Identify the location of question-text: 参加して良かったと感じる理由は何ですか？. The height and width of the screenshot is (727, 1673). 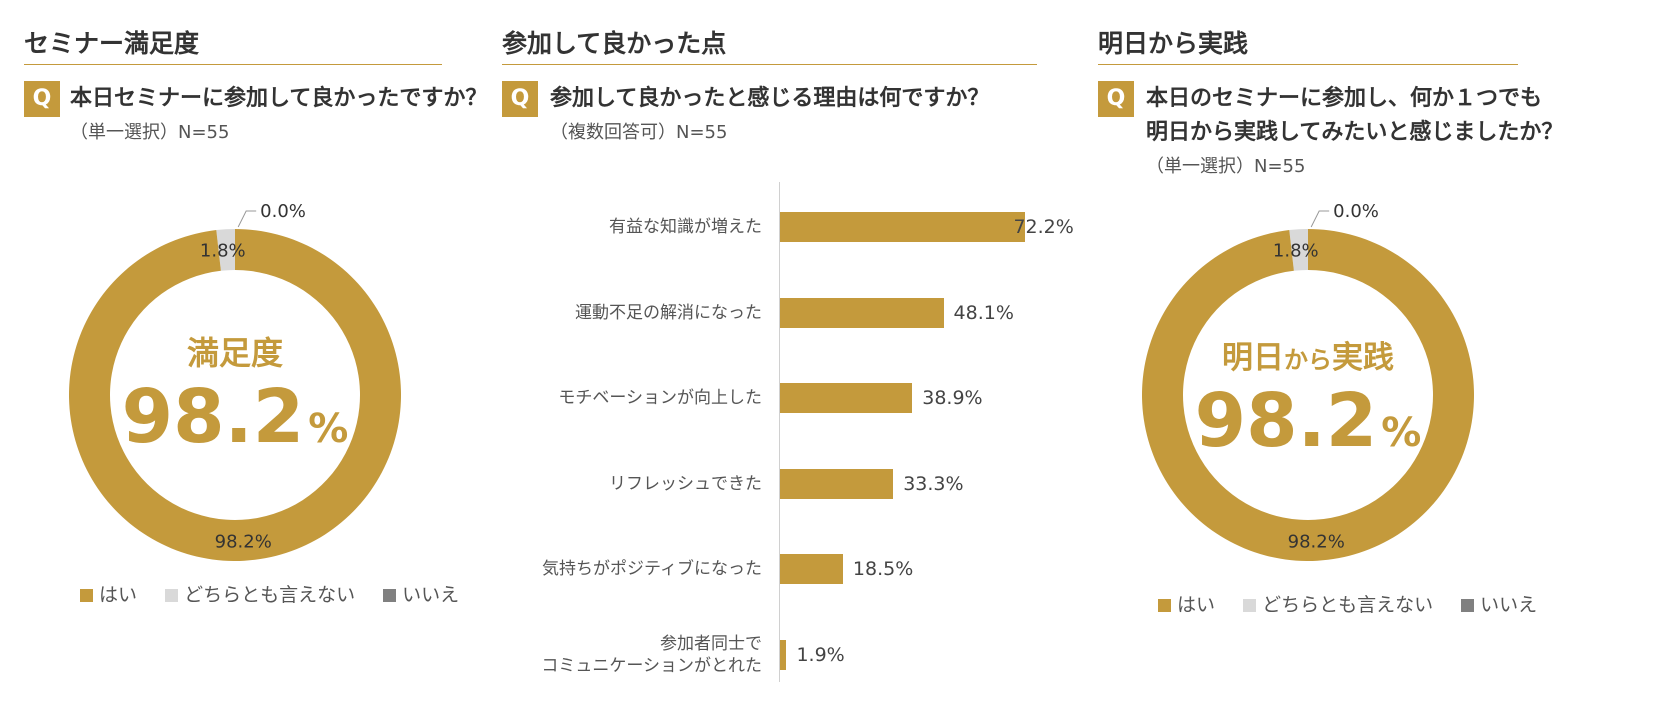
(770, 98).